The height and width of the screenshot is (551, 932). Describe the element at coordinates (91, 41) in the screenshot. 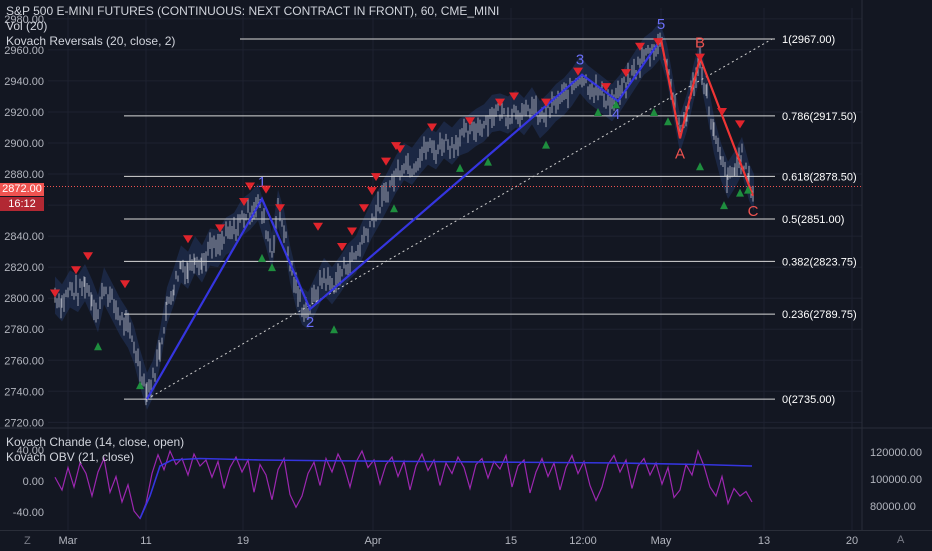

I see `reversals-indicator-label: Kovach Reversals (20, close, 2)` at that location.